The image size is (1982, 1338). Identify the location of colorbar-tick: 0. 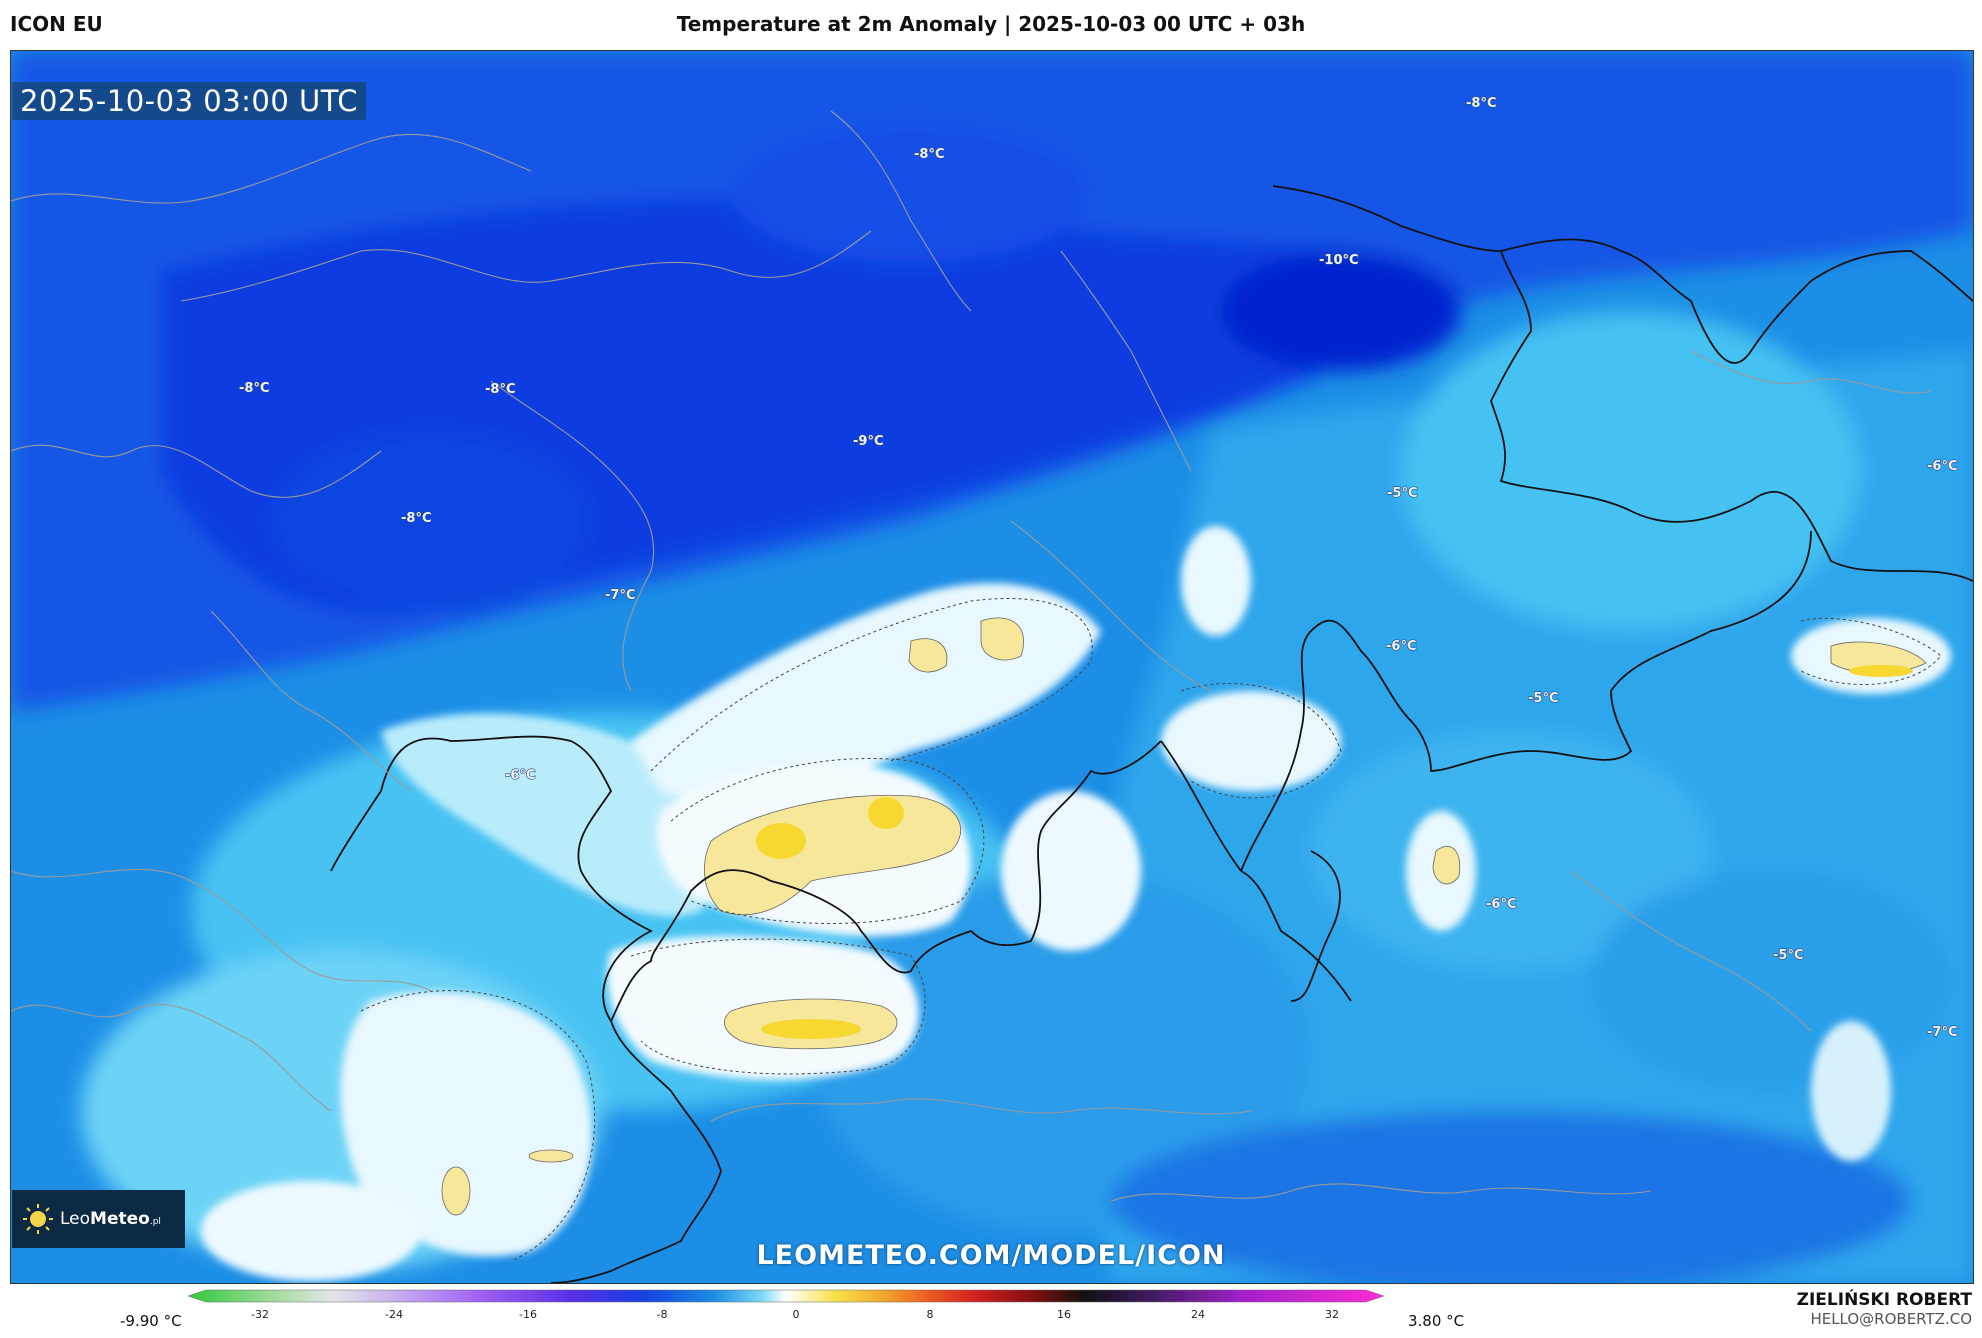
(796, 1314).